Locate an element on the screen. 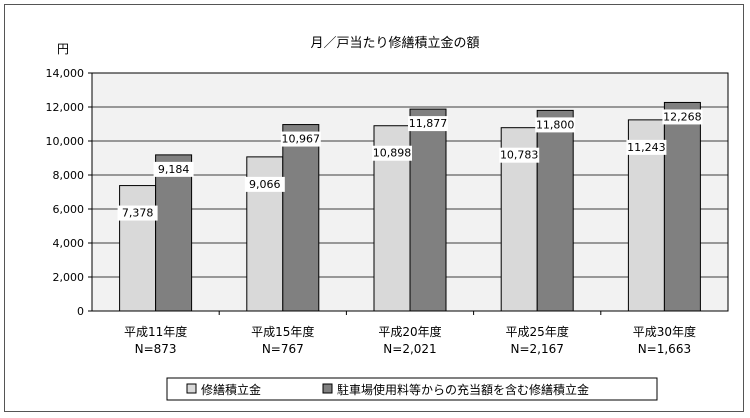 This screenshot has width=750, height=418. y-tick-label: 6,000 is located at coordinates (69, 209).